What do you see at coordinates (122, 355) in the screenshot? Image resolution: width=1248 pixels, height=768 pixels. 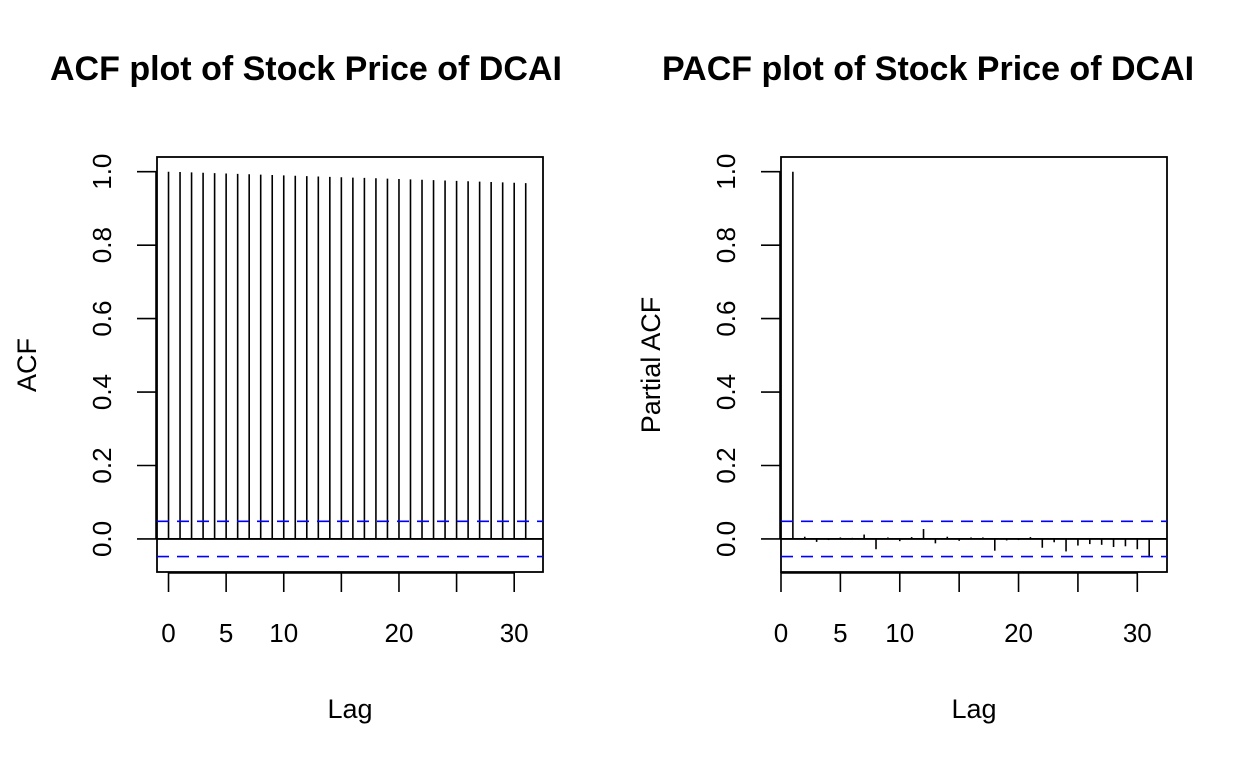 I see `acf-y-axis: 0.0 0.2 0.4 0.6 0.8 1.0` at bounding box center [122, 355].